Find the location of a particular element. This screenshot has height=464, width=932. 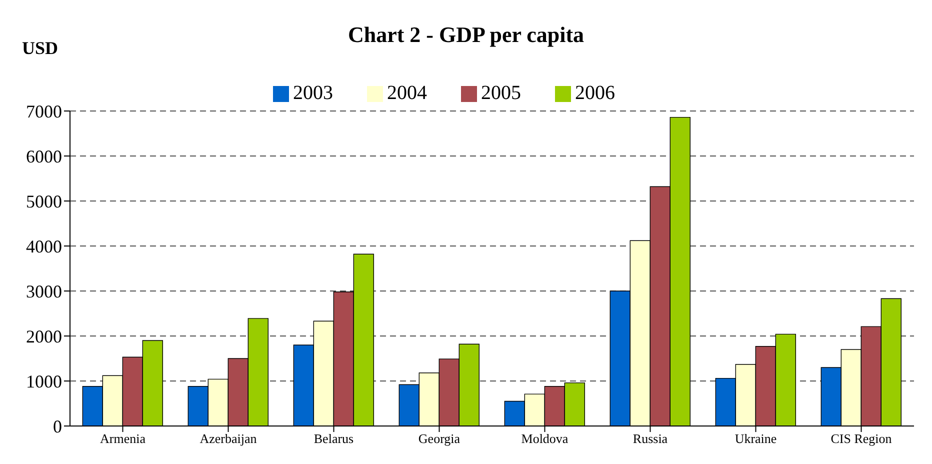

y-tick-label: 1000 is located at coordinates (44, 381).